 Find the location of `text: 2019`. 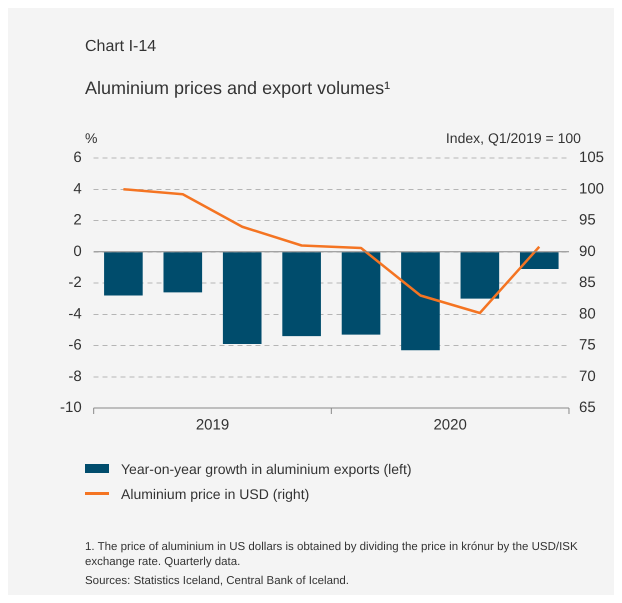

text: 2019 is located at coordinates (213, 425).